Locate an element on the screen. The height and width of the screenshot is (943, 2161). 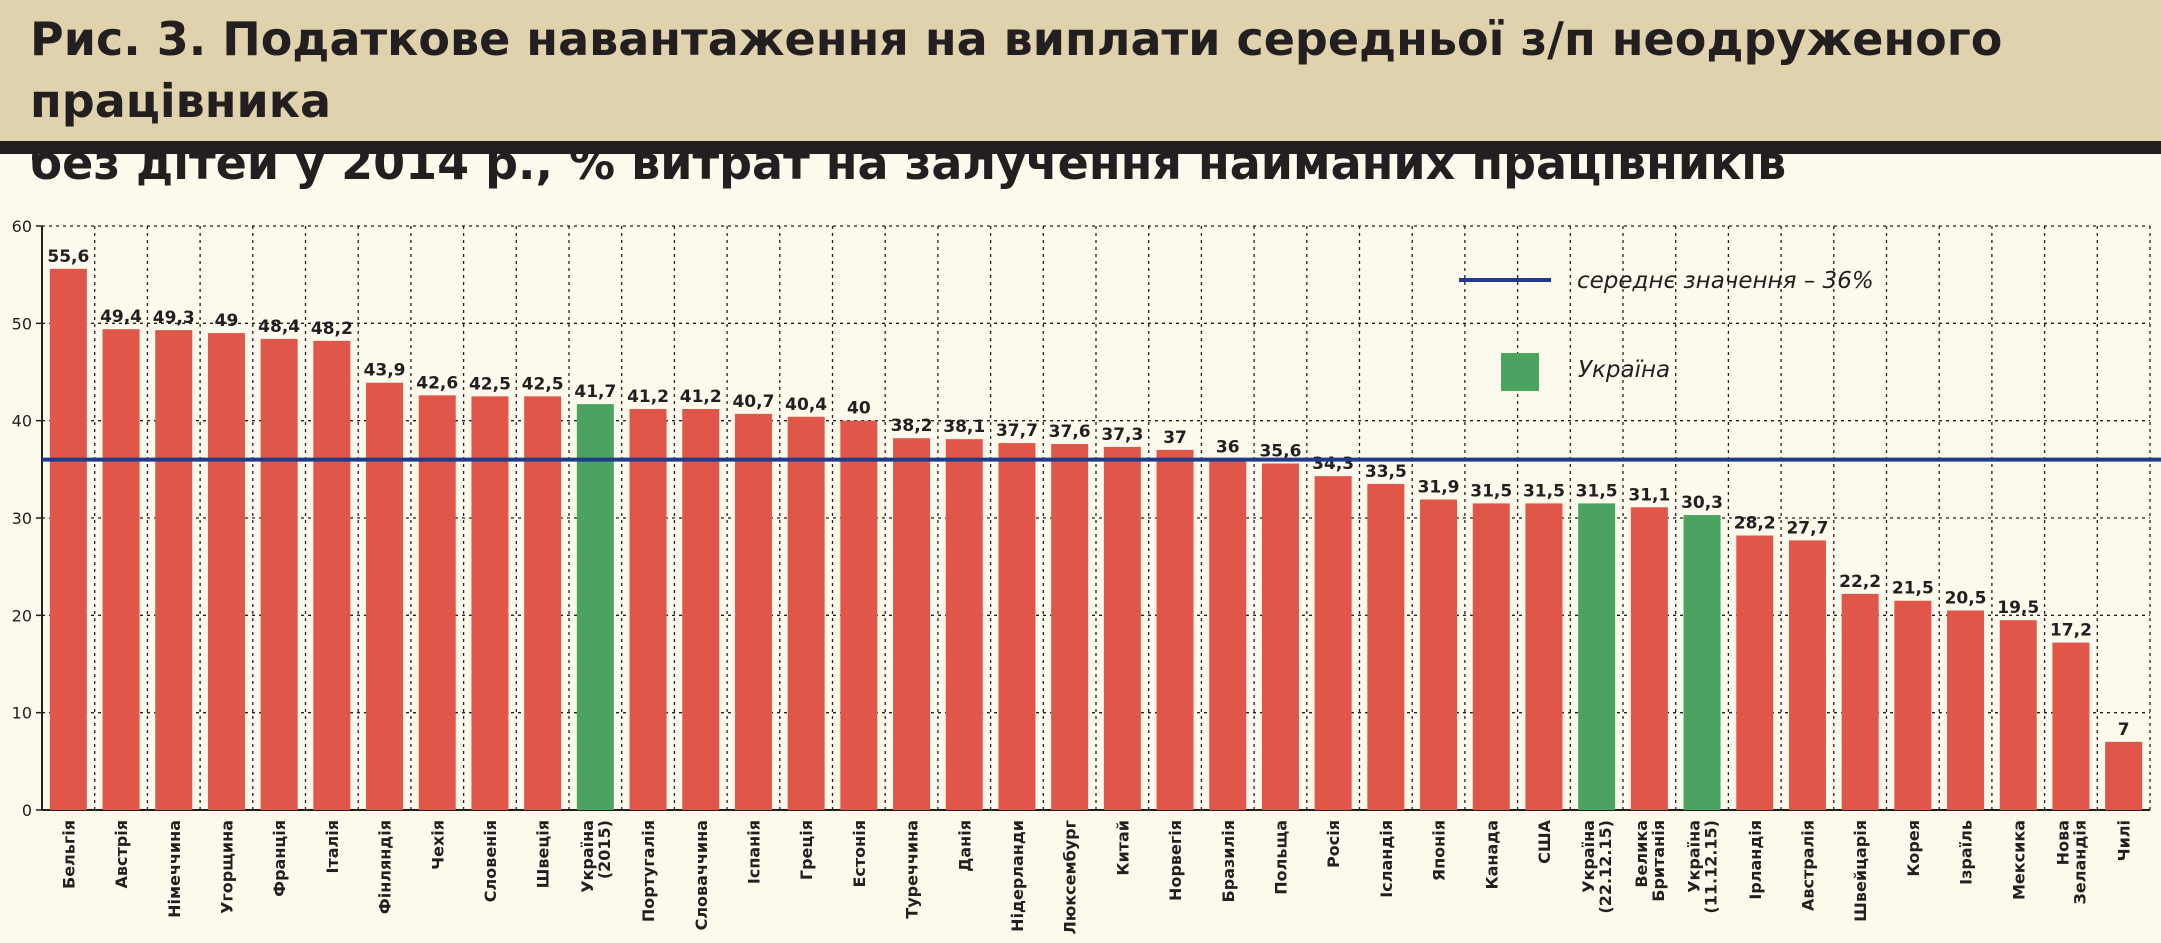
value-label: 37 is located at coordinates (1175, 438).